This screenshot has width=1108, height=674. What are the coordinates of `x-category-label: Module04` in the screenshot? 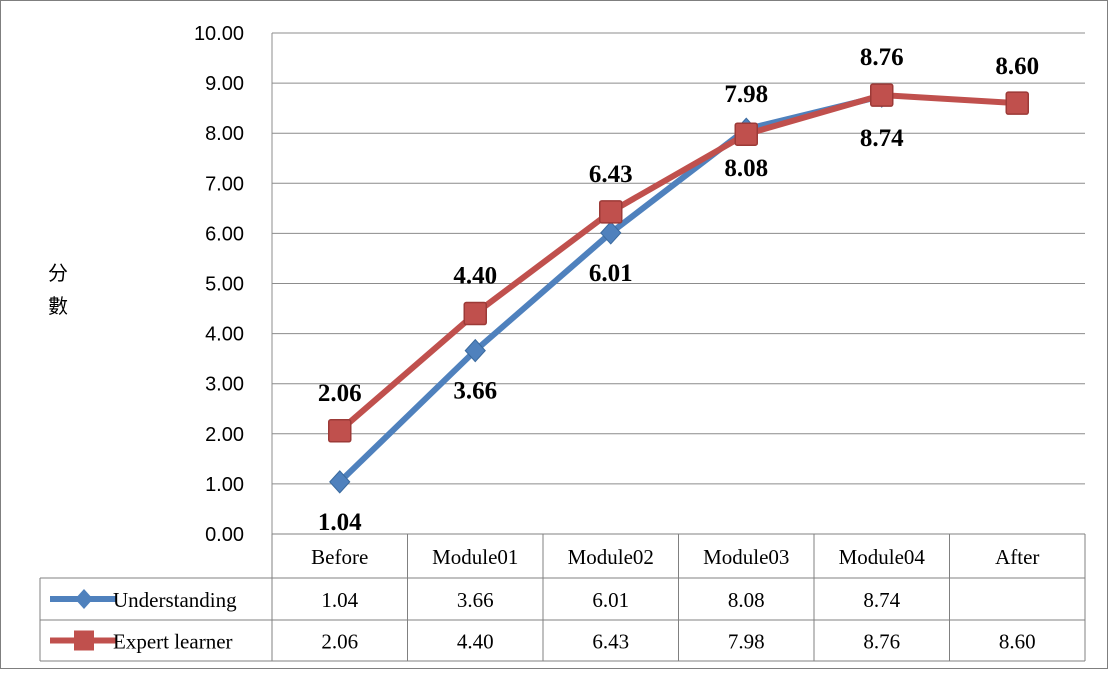 It's located at (882, 557).